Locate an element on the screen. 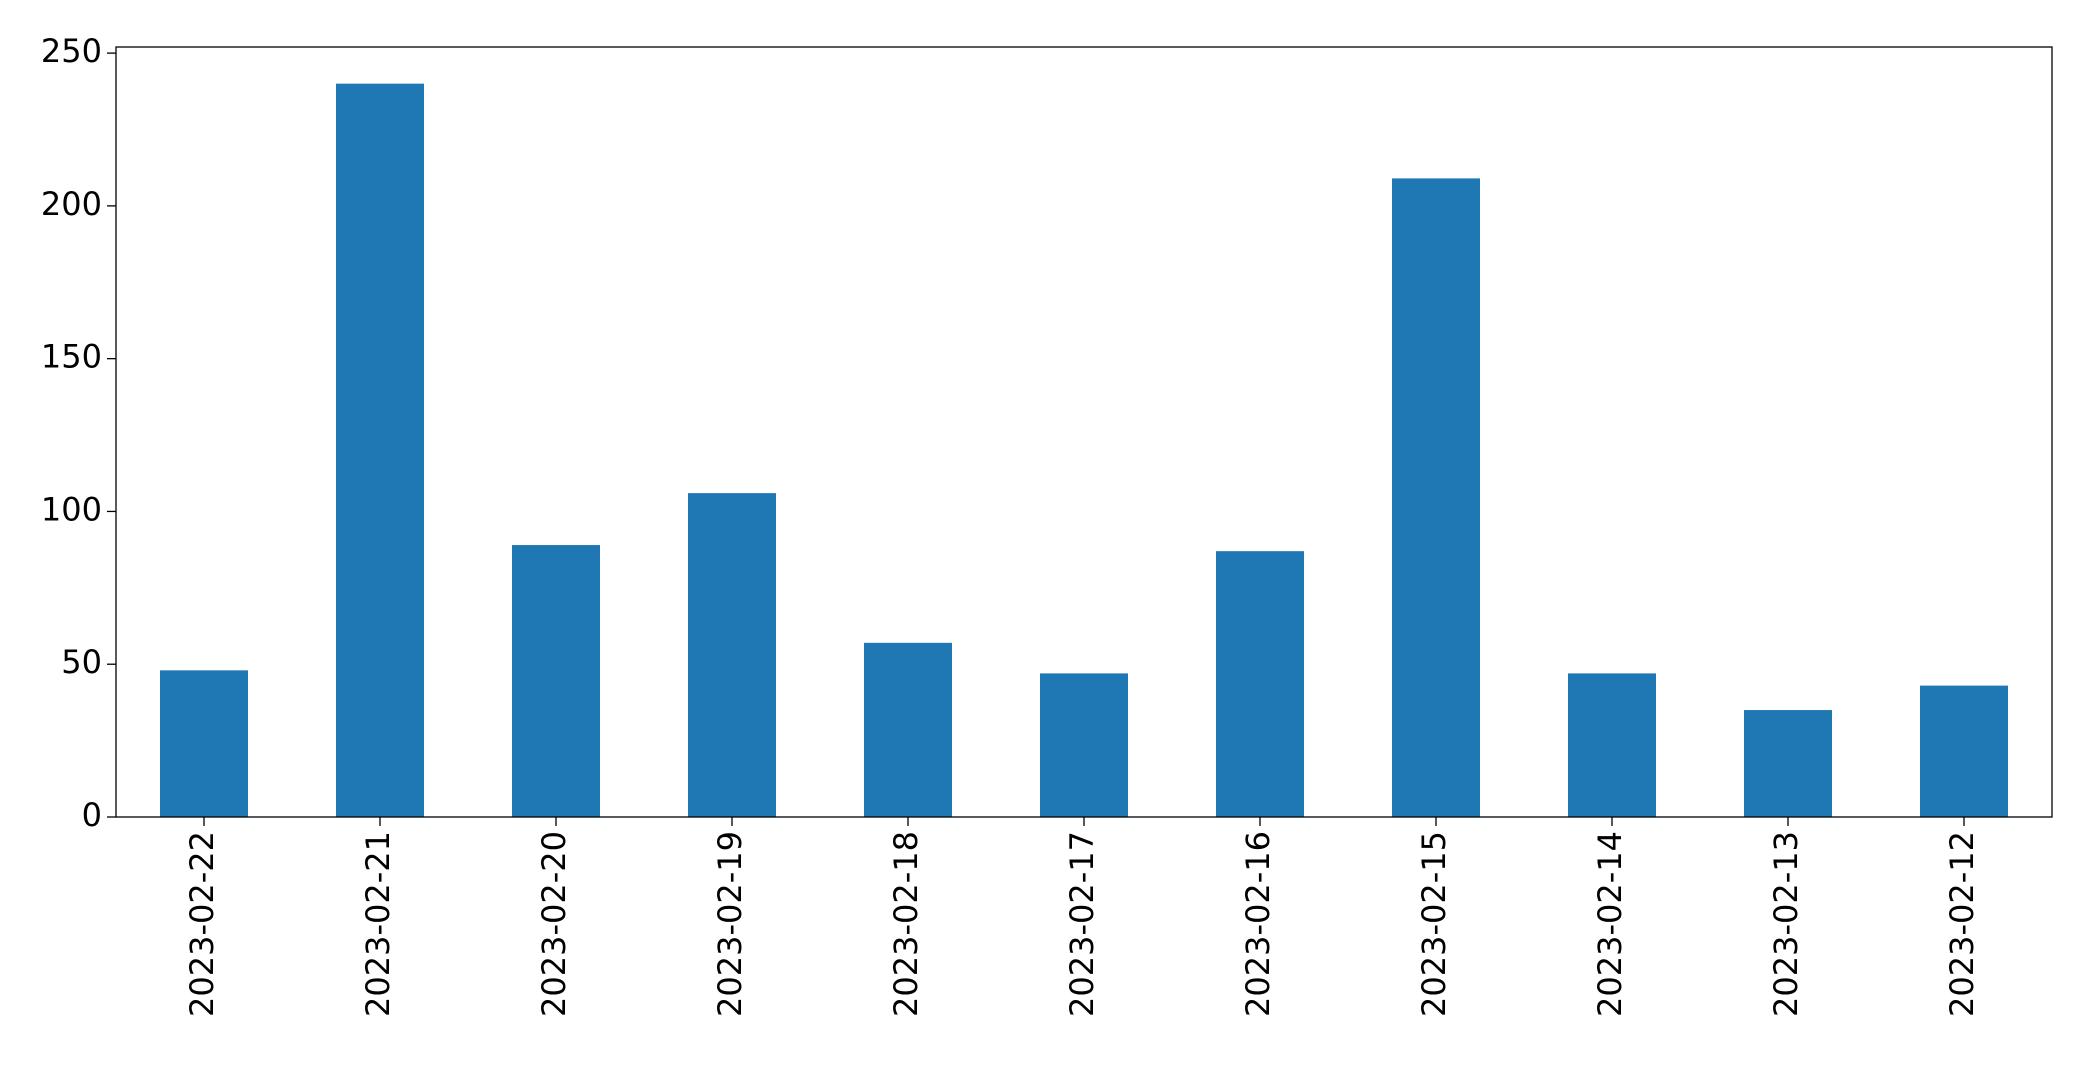 This screenshot has height=1069, width=2093. x-tick-label: 2023-02-22 is located at coordinates (202, 924).